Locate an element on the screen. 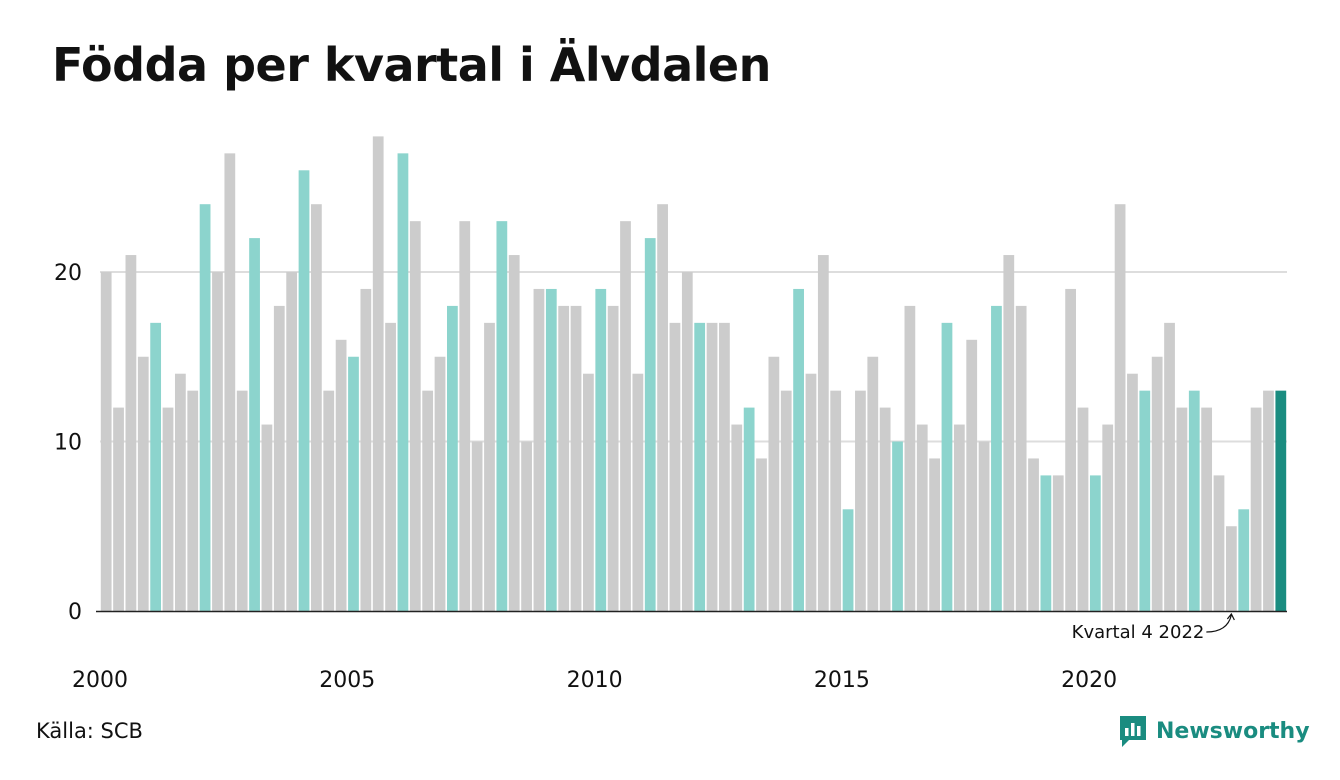 This screenshot has width=1340, height=780. brand-name: Newsworthy is located at coordinates (1233, 731).